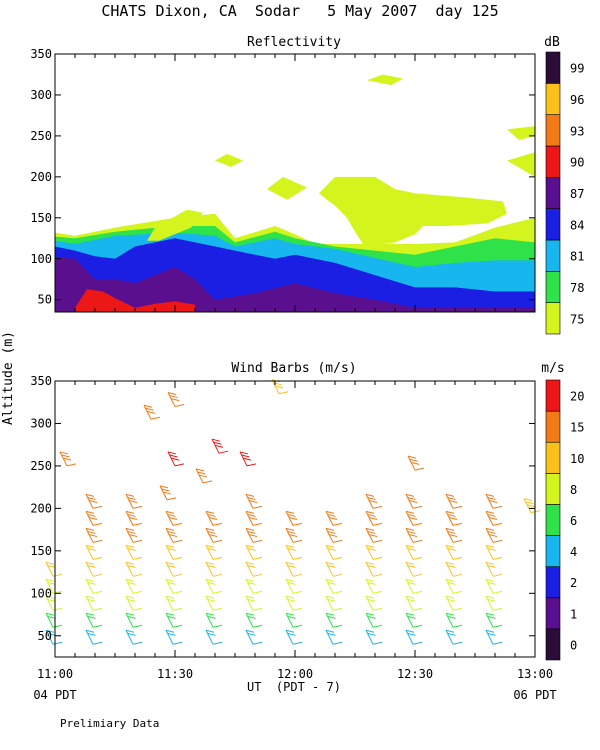 The width and height of the screenshot is (600, 750). I want to click on x-tick-label: 11:30, so click(175, 674).